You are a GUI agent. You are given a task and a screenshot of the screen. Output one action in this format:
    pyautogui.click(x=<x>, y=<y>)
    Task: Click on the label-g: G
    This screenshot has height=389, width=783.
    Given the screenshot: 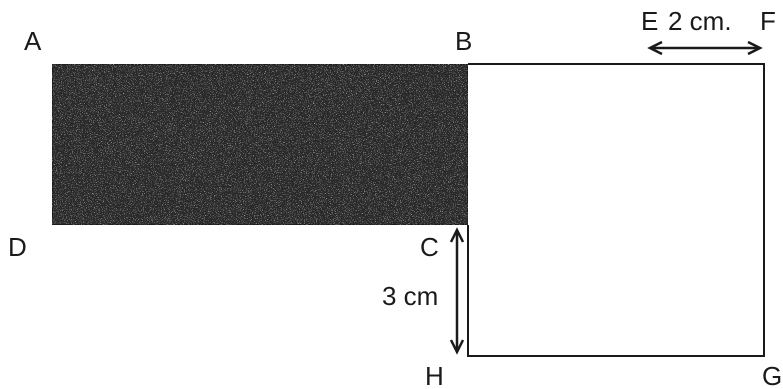 What is the action you would take?
    pyautogui.click(x=772, y=375)
    